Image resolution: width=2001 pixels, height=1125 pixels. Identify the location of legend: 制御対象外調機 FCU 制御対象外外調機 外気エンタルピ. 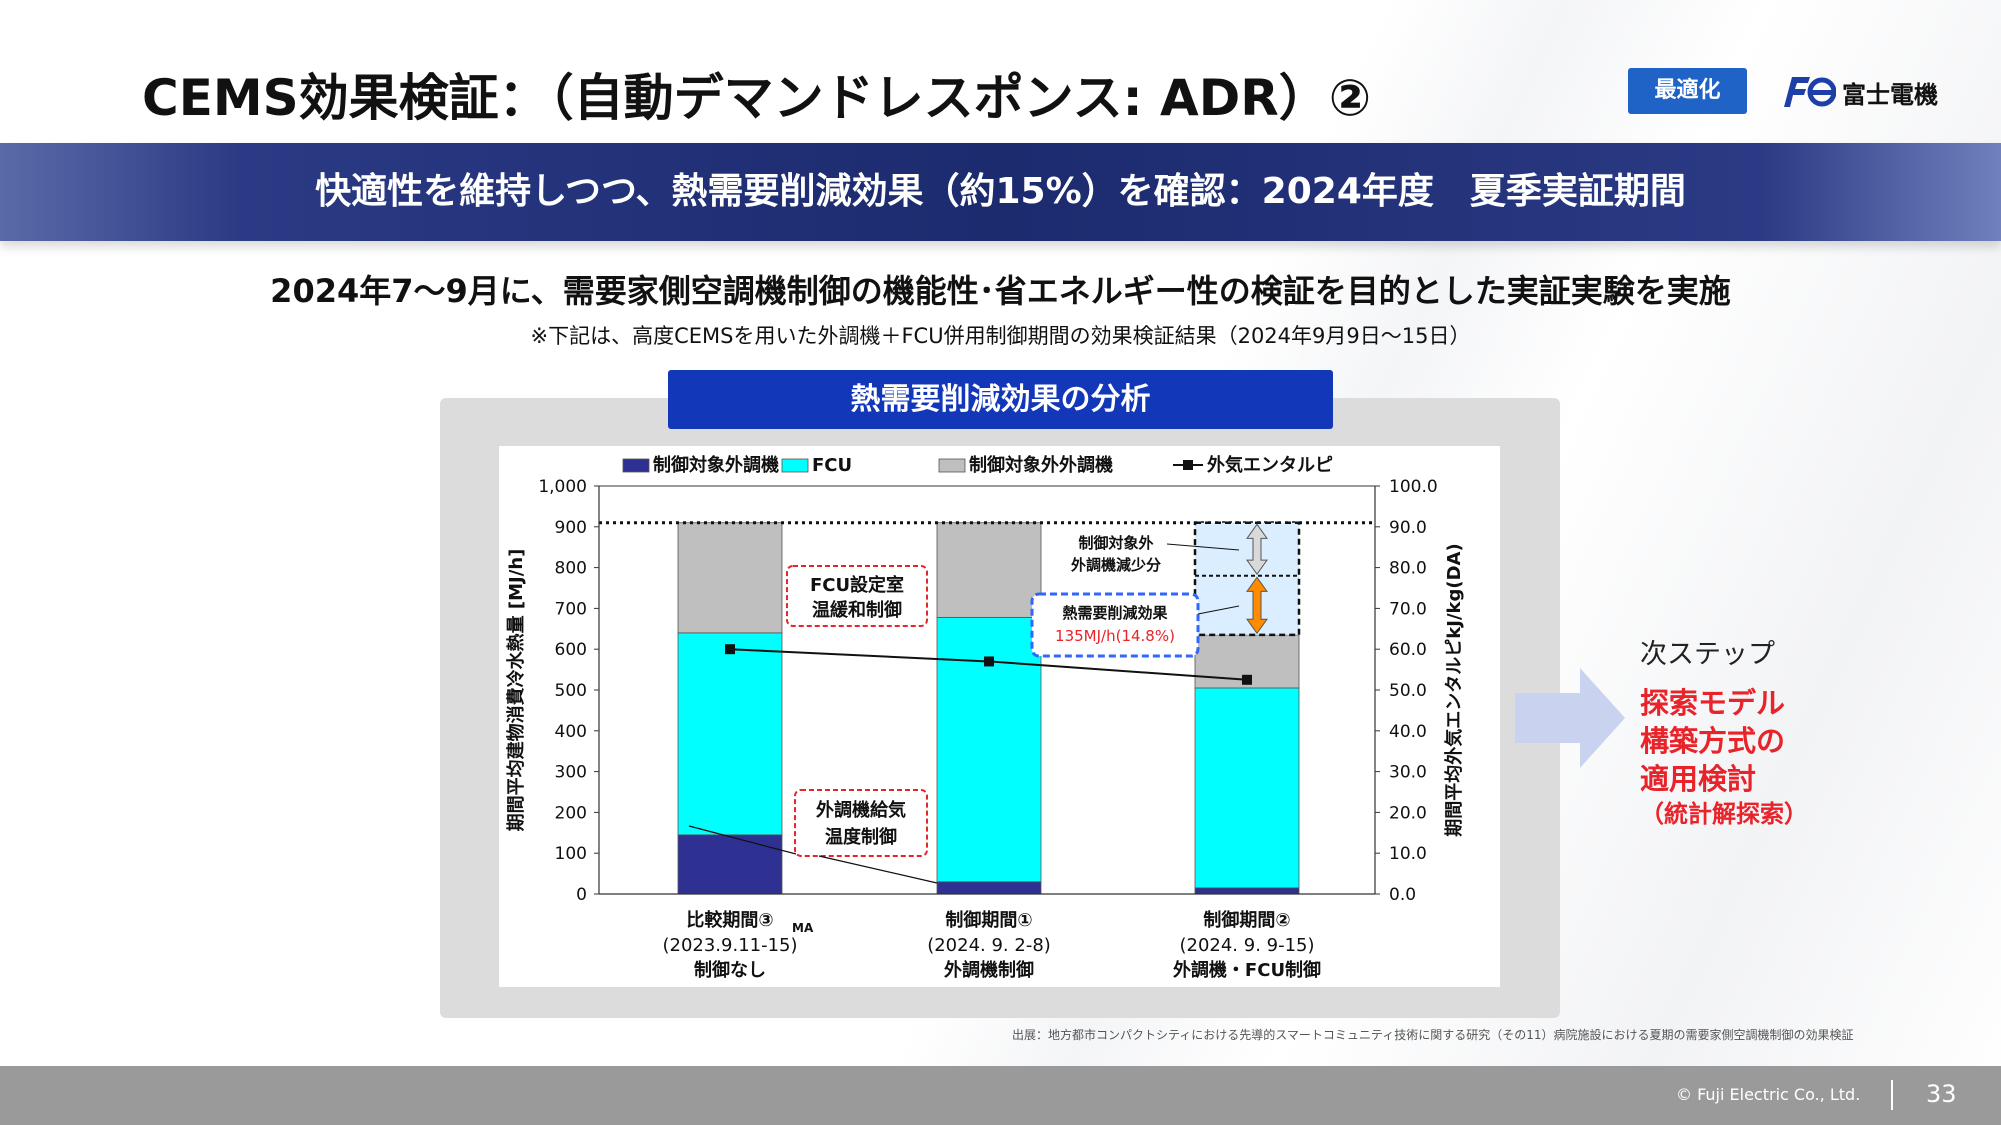
(977, 465).